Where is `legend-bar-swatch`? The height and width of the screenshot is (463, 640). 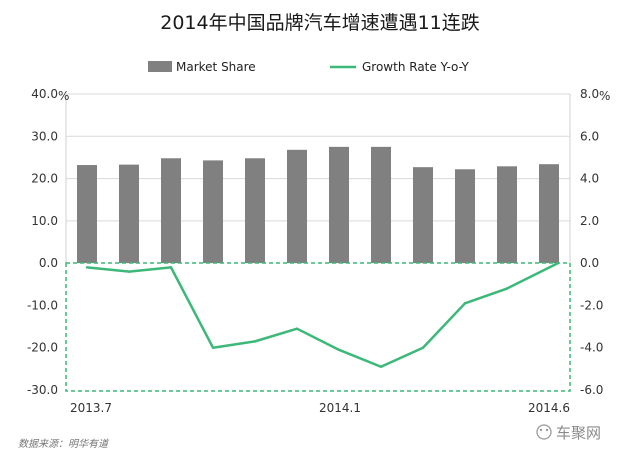
legend-bar-swatch is located at coordinates (160, 66).